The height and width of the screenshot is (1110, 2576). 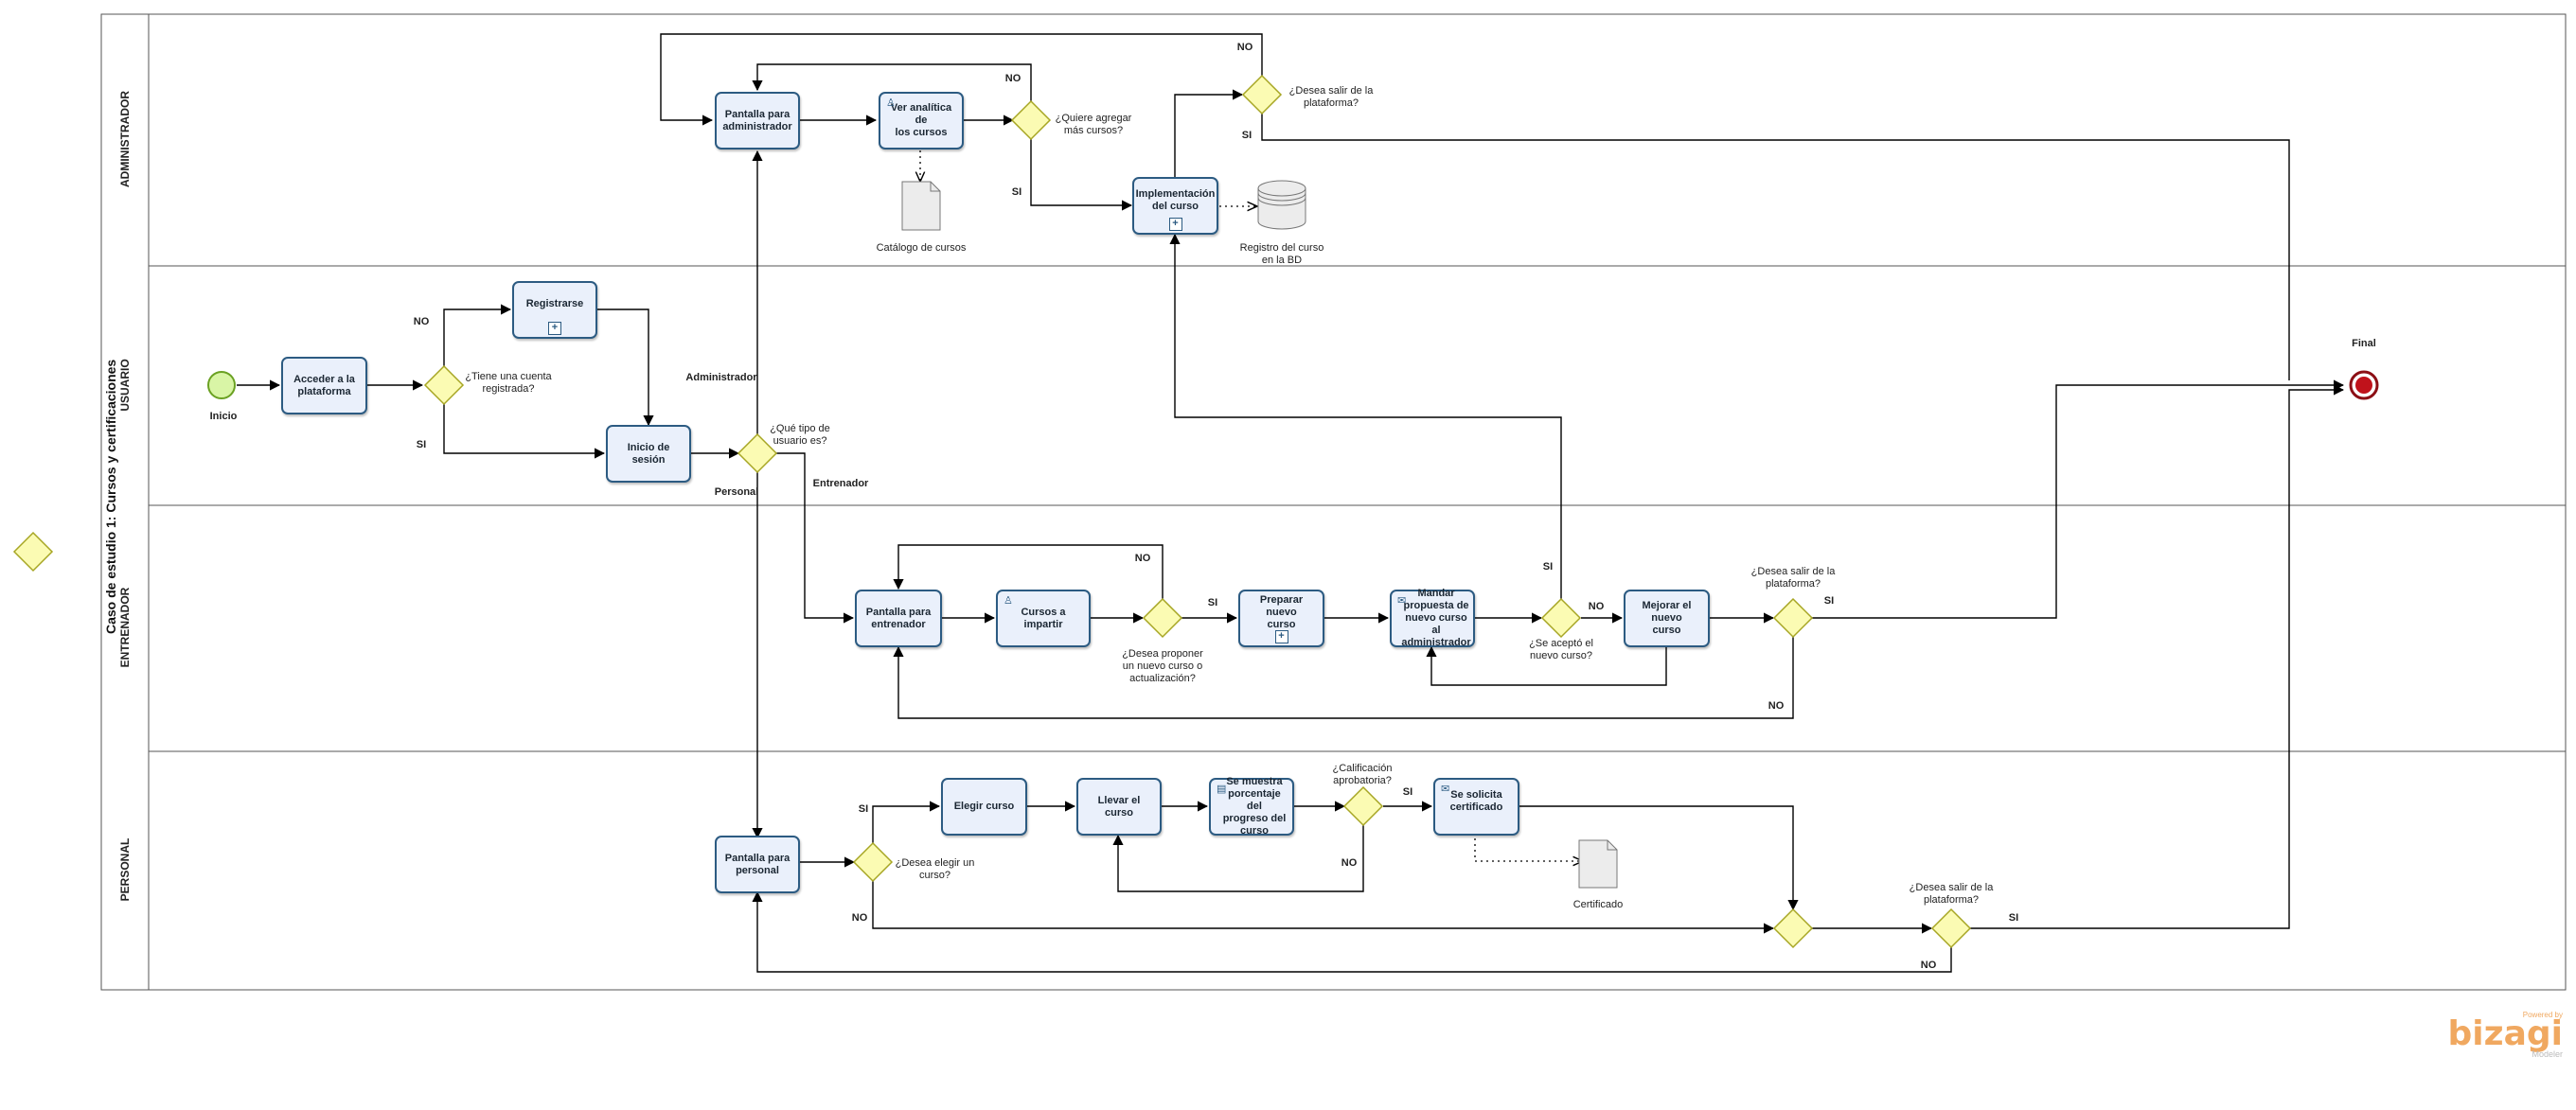 I want to click on db-label: Registro del curso en la BD, so click(x=1281, y=254).